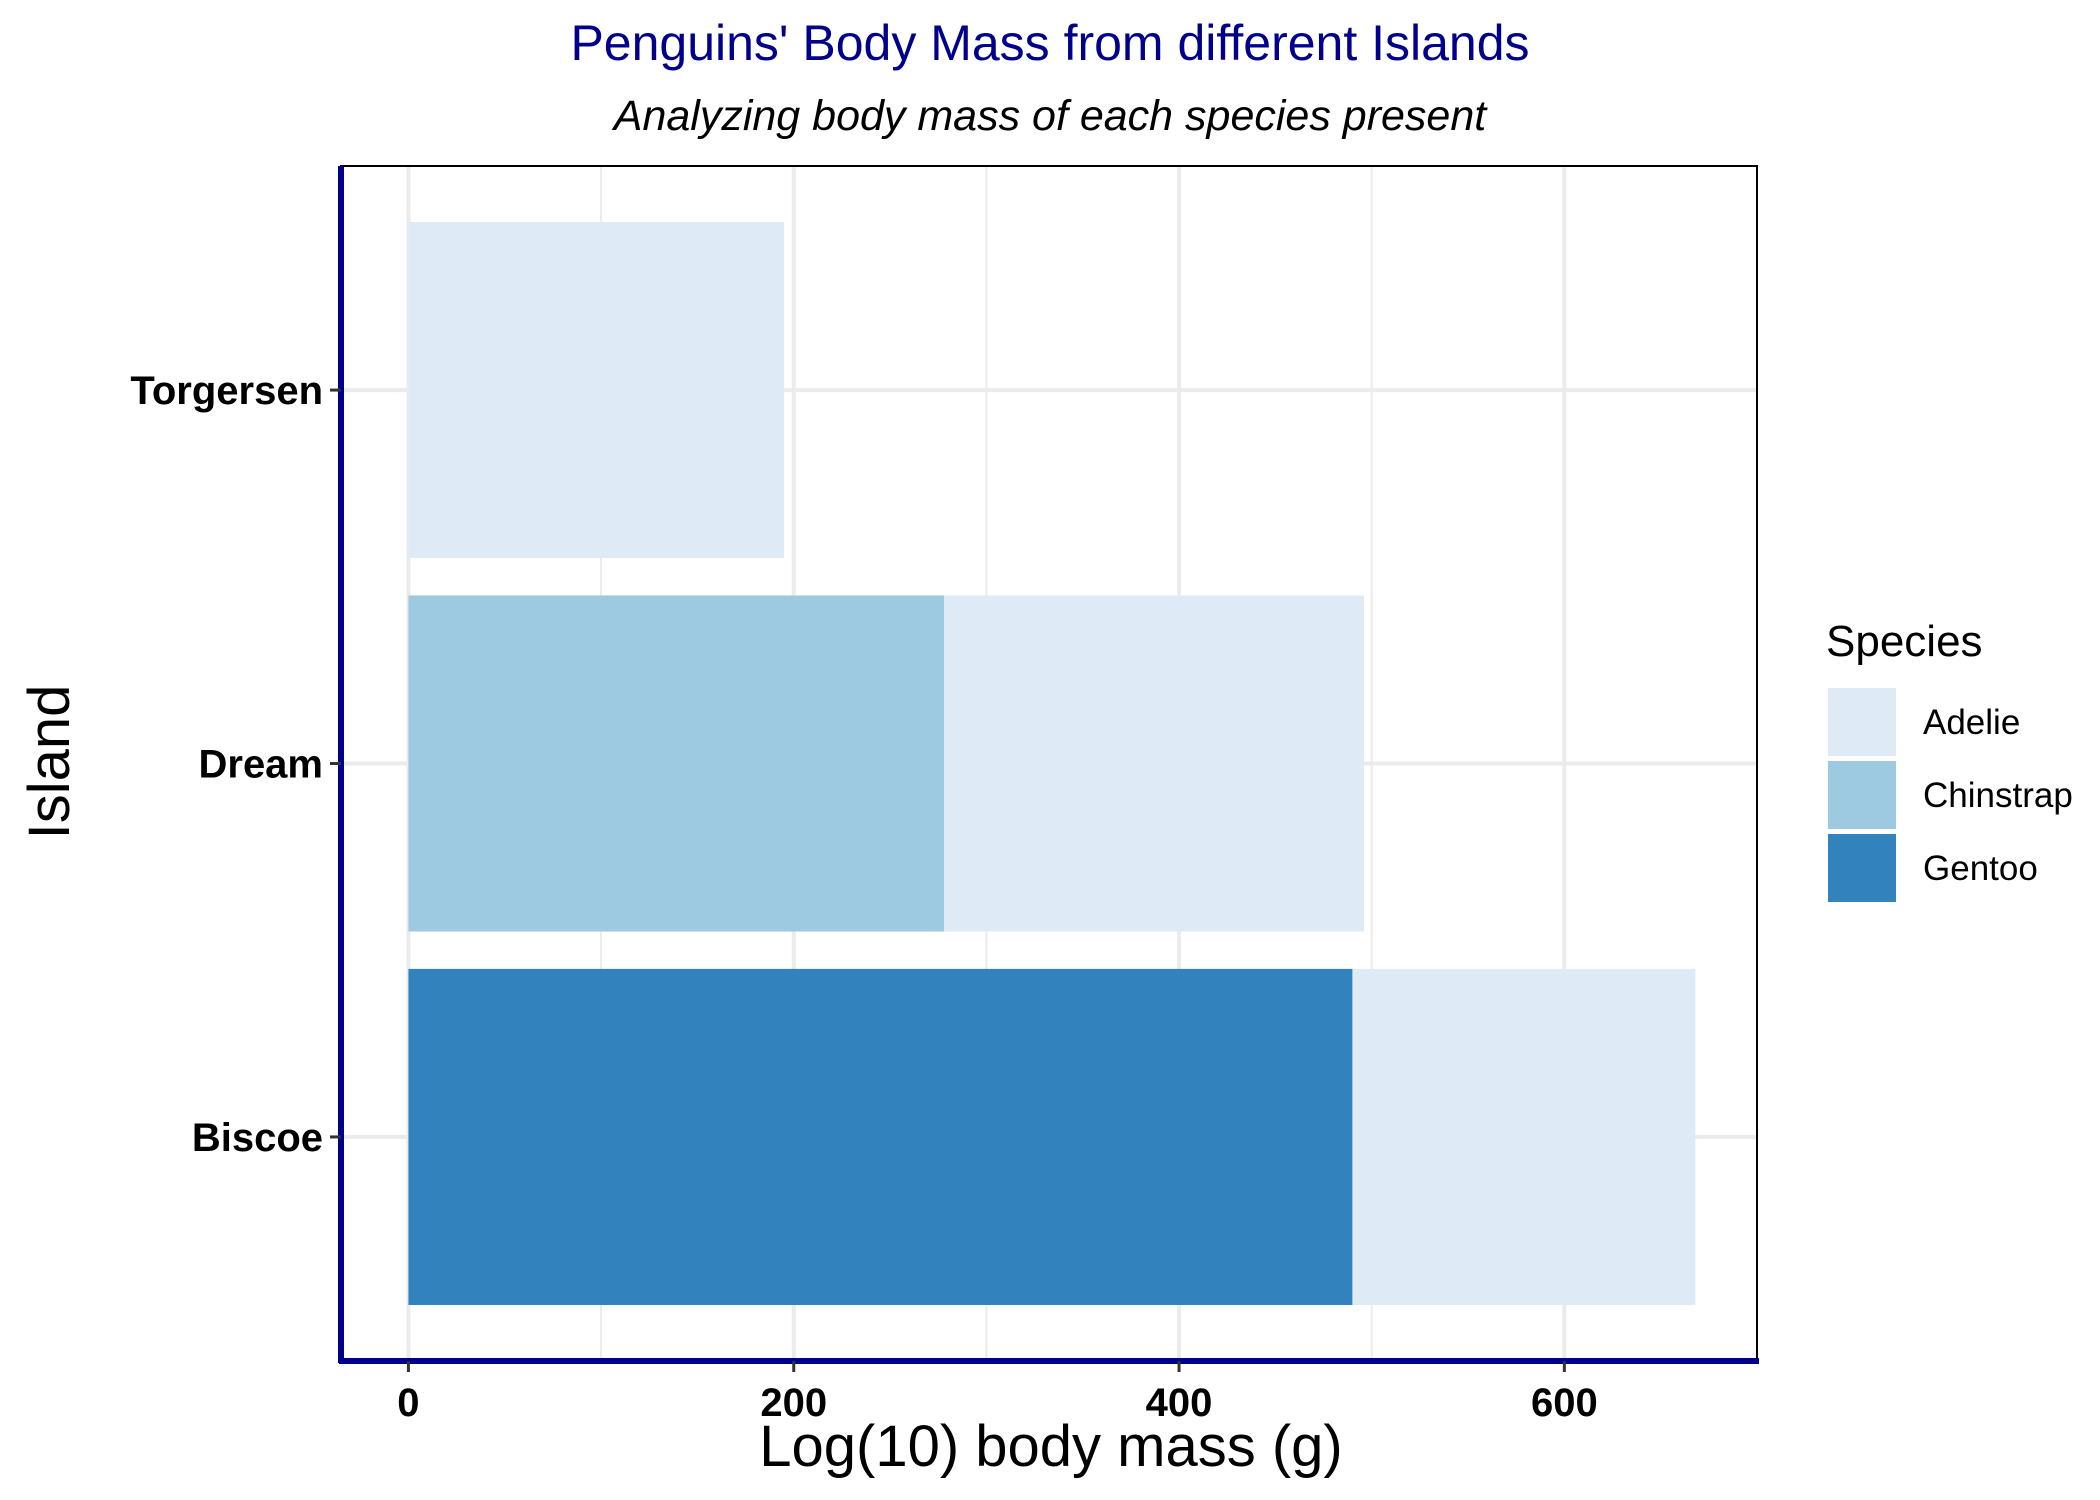 Image resolution: width=2100 pixels, height=1500 pixels. I want to click on y-axis-ticks: Biscoe Dream Torgersen, so click(235, 764).